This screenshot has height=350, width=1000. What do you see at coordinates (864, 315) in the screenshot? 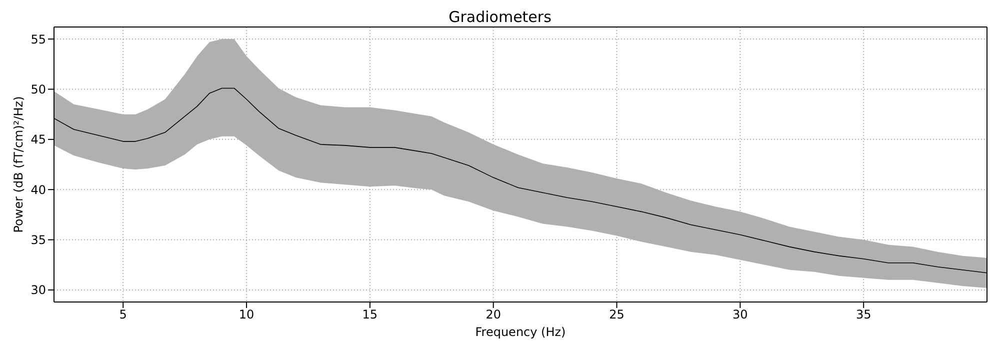
I see `x-tick-label: 35` at bounding box center [864, 315].